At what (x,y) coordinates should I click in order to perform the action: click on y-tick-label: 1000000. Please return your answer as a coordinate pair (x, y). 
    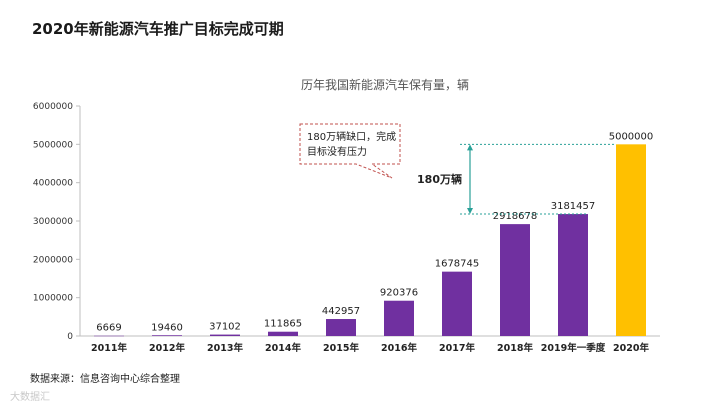
    Looking at the image, I should click on (53, 299).